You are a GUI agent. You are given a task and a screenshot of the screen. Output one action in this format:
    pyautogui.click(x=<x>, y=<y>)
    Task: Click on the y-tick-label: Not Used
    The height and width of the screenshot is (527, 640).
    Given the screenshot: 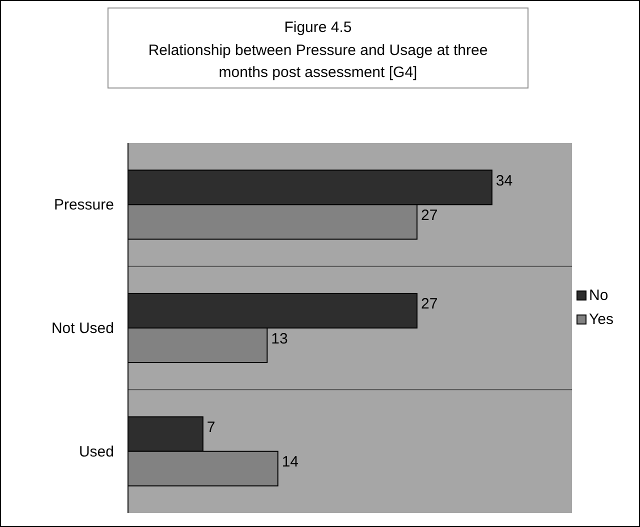 What is the action you would take?
    pyautogui.click(x=82, y=328)
    